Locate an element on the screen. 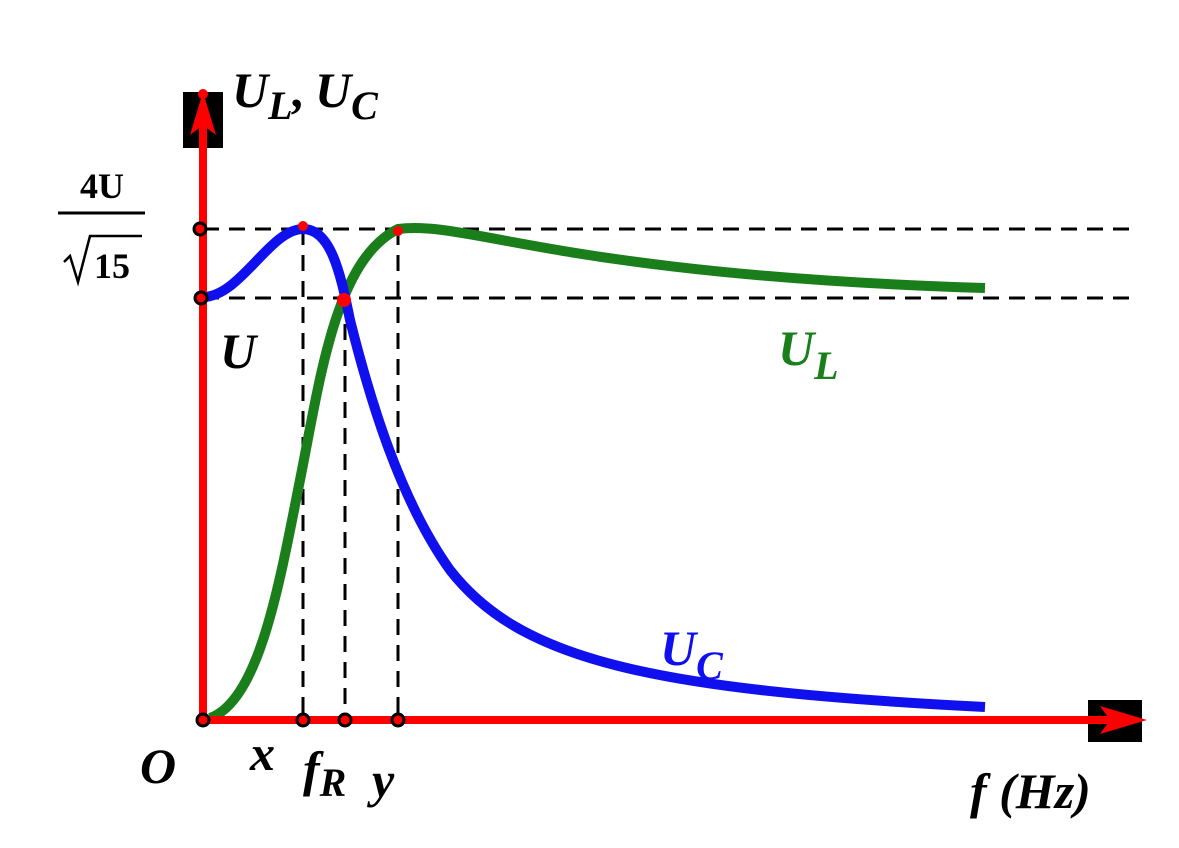 This screenshot has height=848, width=1179. x-axis-label: f (Hz) is located at coordinates (1030, 791).